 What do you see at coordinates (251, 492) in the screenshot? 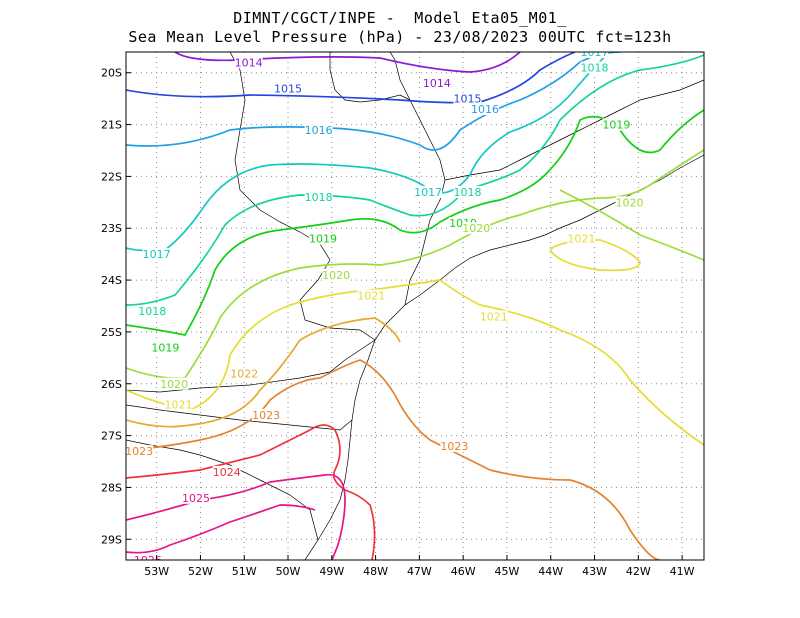
I see `isobar-1024a` at bounding box center [251, 492].